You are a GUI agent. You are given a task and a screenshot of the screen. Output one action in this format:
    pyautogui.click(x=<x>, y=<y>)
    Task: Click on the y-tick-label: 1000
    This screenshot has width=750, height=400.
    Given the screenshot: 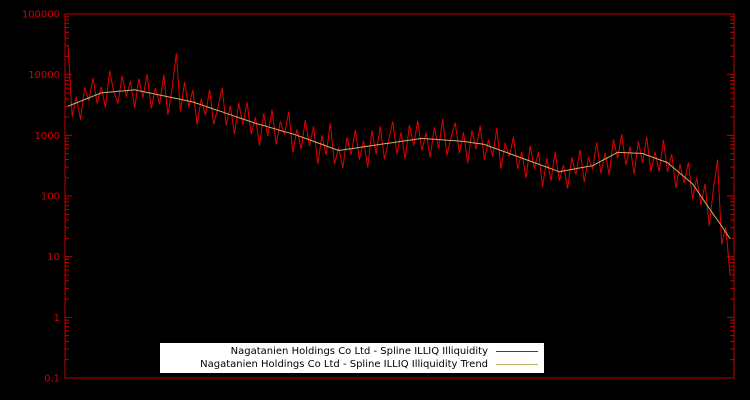 What is the action you would take?
    pyautogui.click(x=47, y=136)
    